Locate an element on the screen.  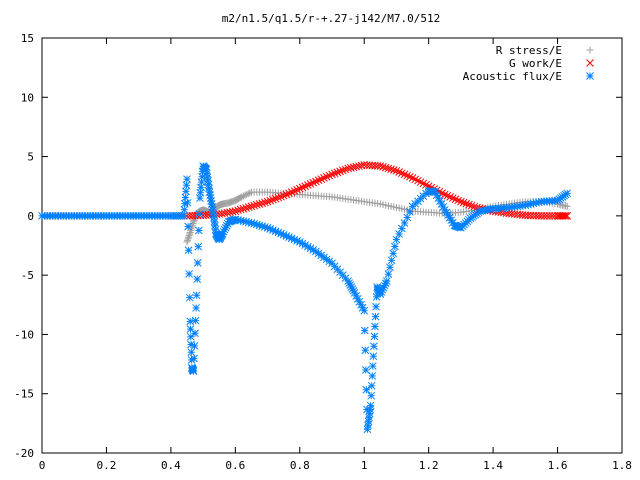
legend-label: Acoustic flux/E is located at coordinates (512, 76).